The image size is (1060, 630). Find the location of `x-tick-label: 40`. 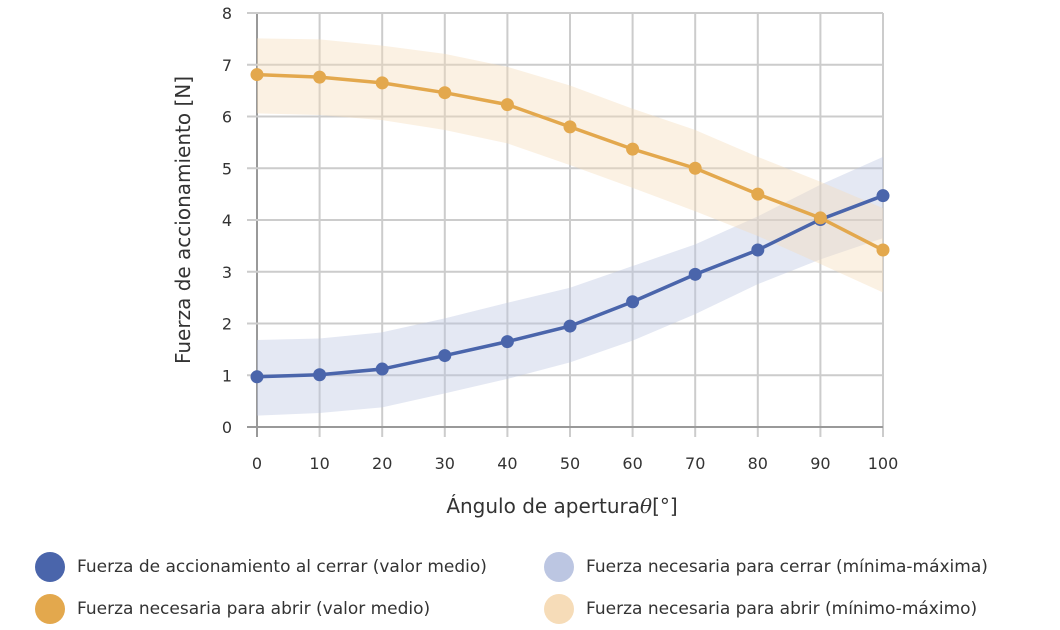

x-tick-label: 40 is located at coordinates (507, 463).